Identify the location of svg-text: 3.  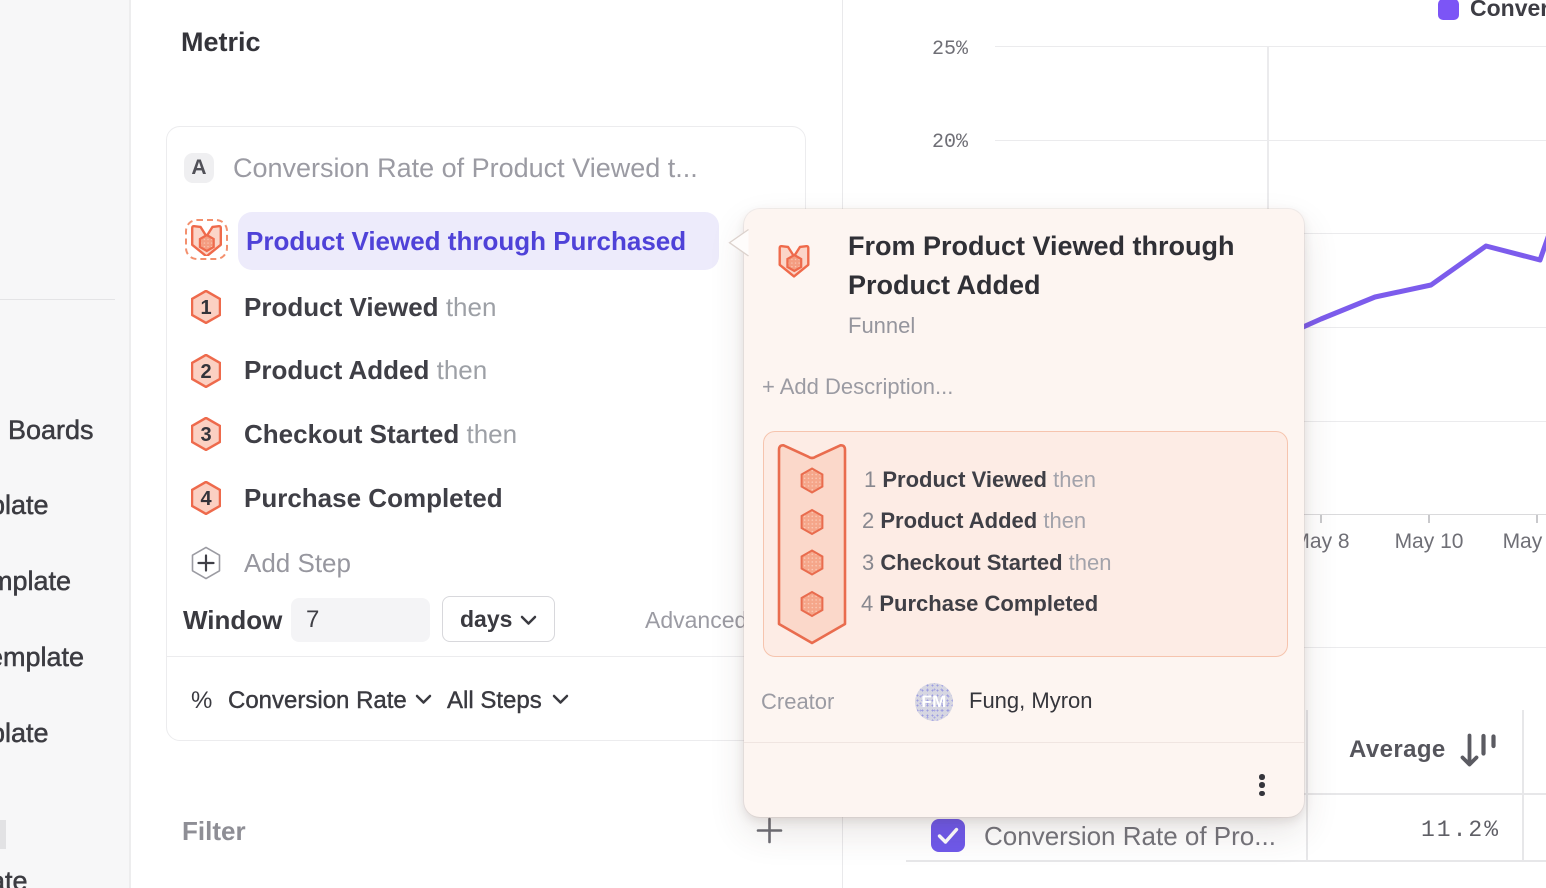
(205, 435).